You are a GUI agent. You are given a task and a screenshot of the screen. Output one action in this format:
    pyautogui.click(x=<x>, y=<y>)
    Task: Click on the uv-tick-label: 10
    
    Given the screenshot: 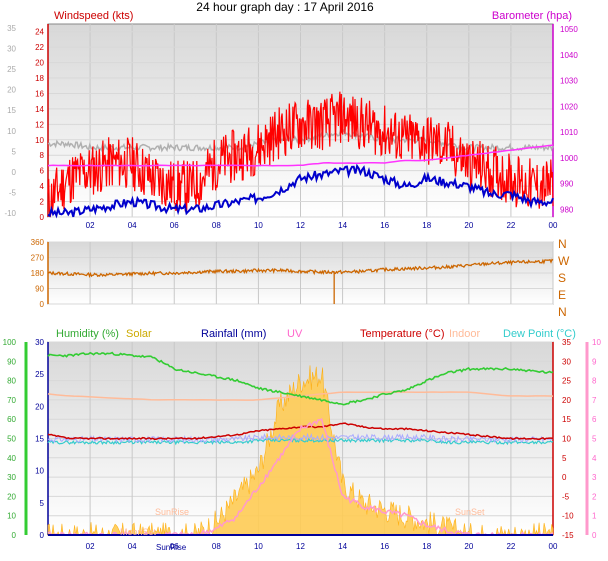 What is the action you would take?
    pyautogui.click(x=596, y=342)
    